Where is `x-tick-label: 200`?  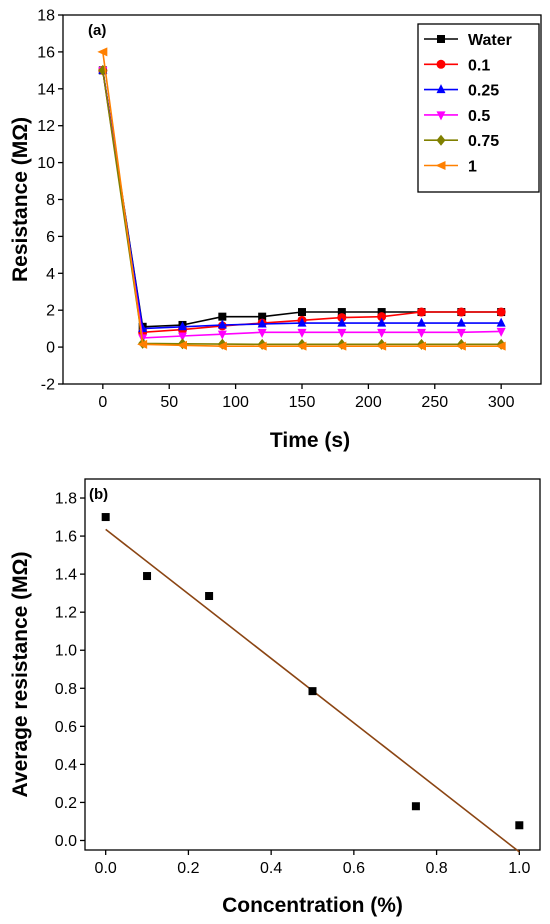
x-tick-label: 200 is located at coordinates (368, 402).